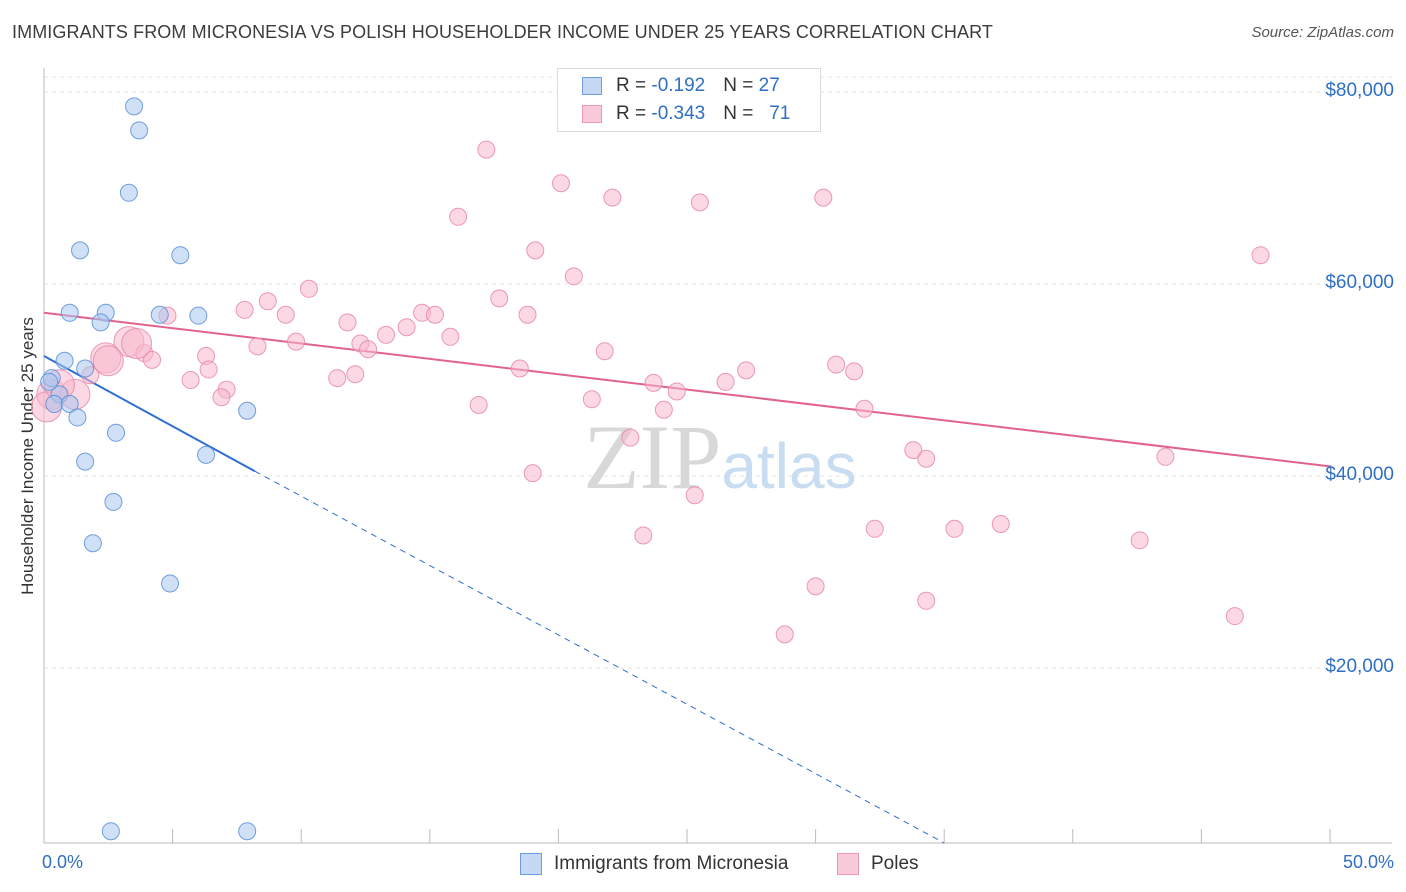  Describe the element at coordinates (1368, 862) in the screenshot. I see `x-tick-label-max: 50.0%` at that location.